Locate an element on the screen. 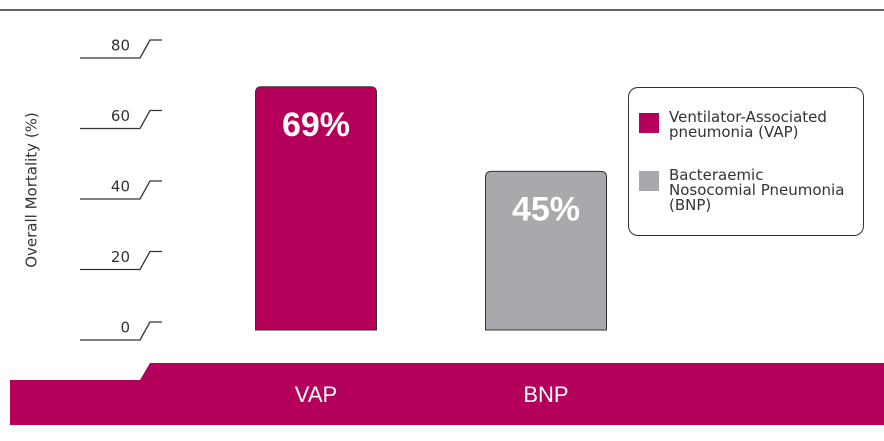  y-axis-label: Overall Mortality (%) is located at coordinates (32, 190).